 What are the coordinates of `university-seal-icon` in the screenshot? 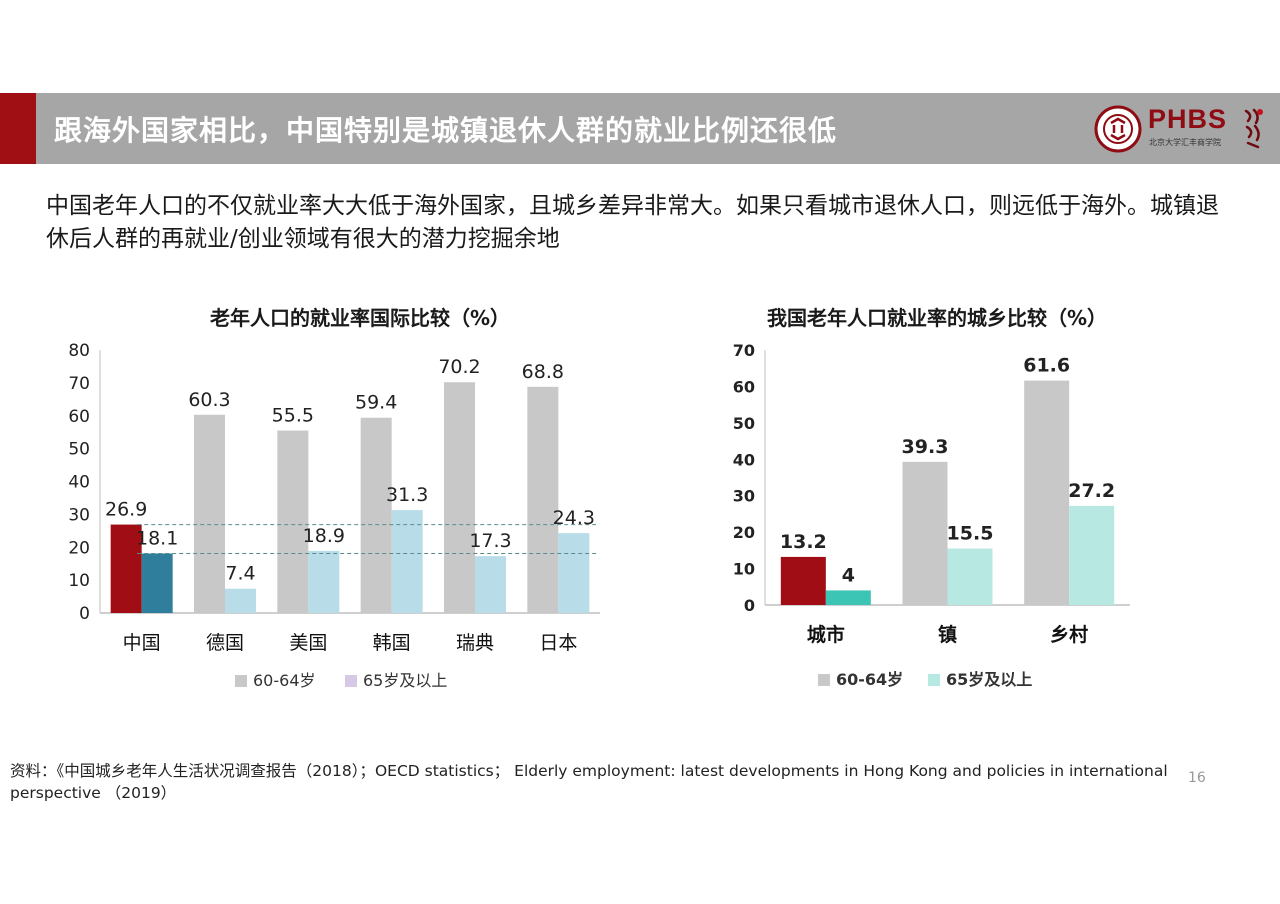 It's located at (1118, 129).